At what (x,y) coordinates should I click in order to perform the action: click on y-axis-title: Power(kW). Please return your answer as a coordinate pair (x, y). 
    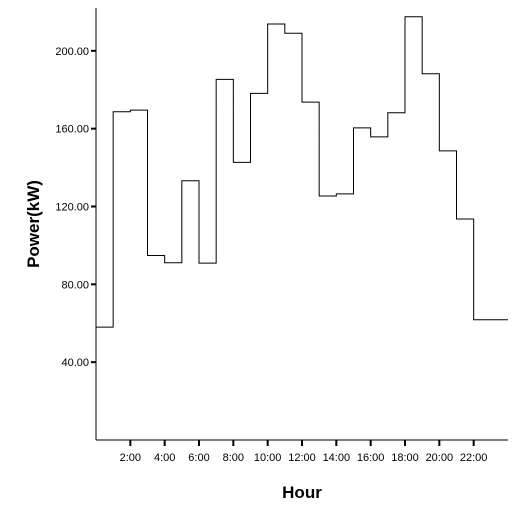
    Looking at the image, I should click on (33, 224).